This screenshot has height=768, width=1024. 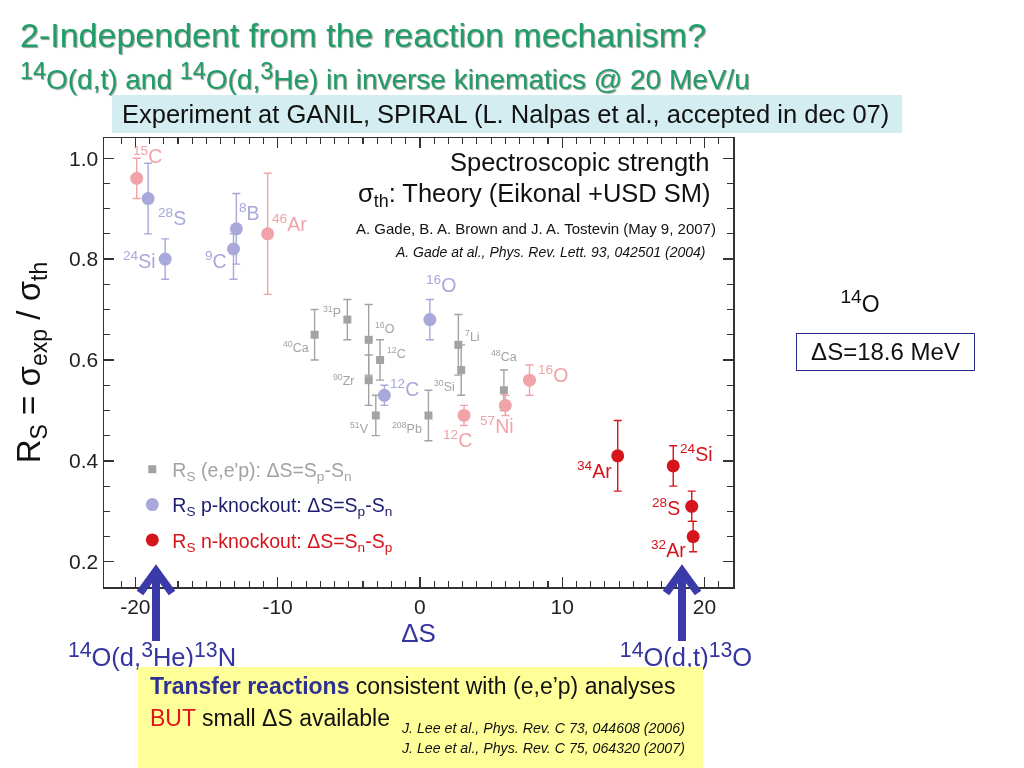 What do you see at coordinates (550, 252) in the screenshot?
I see `annotation: A. Gade at al., Phys. Rev. Lett. 93, 042501 (2004)` at bounding box center [550, 252].